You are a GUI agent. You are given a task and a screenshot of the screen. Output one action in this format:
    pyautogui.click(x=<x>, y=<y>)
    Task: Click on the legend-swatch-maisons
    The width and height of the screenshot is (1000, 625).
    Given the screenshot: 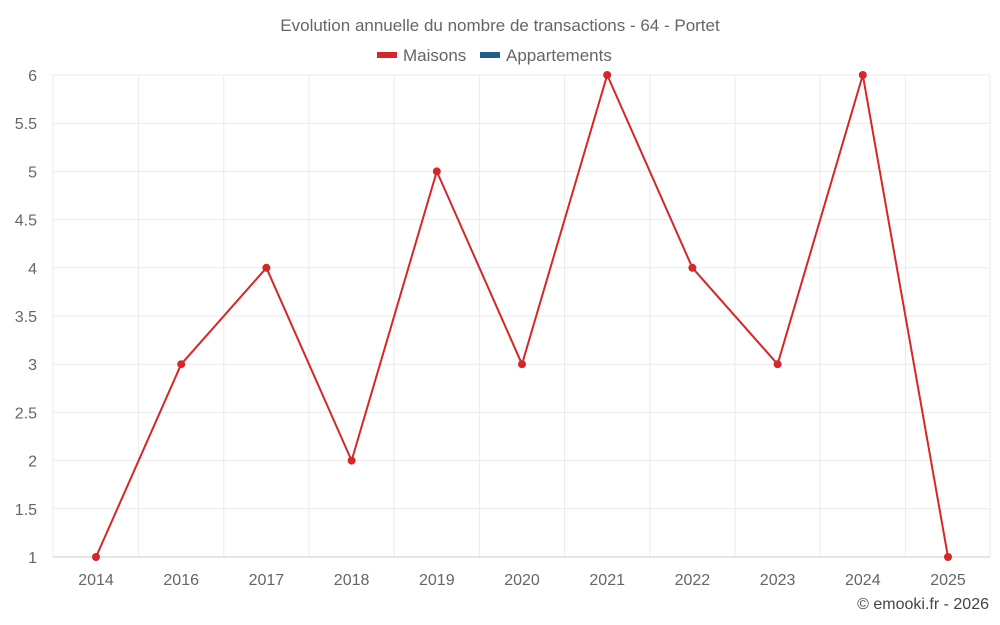 What is the action you would take?
    pyautogui.click(x=387, y=55)
    